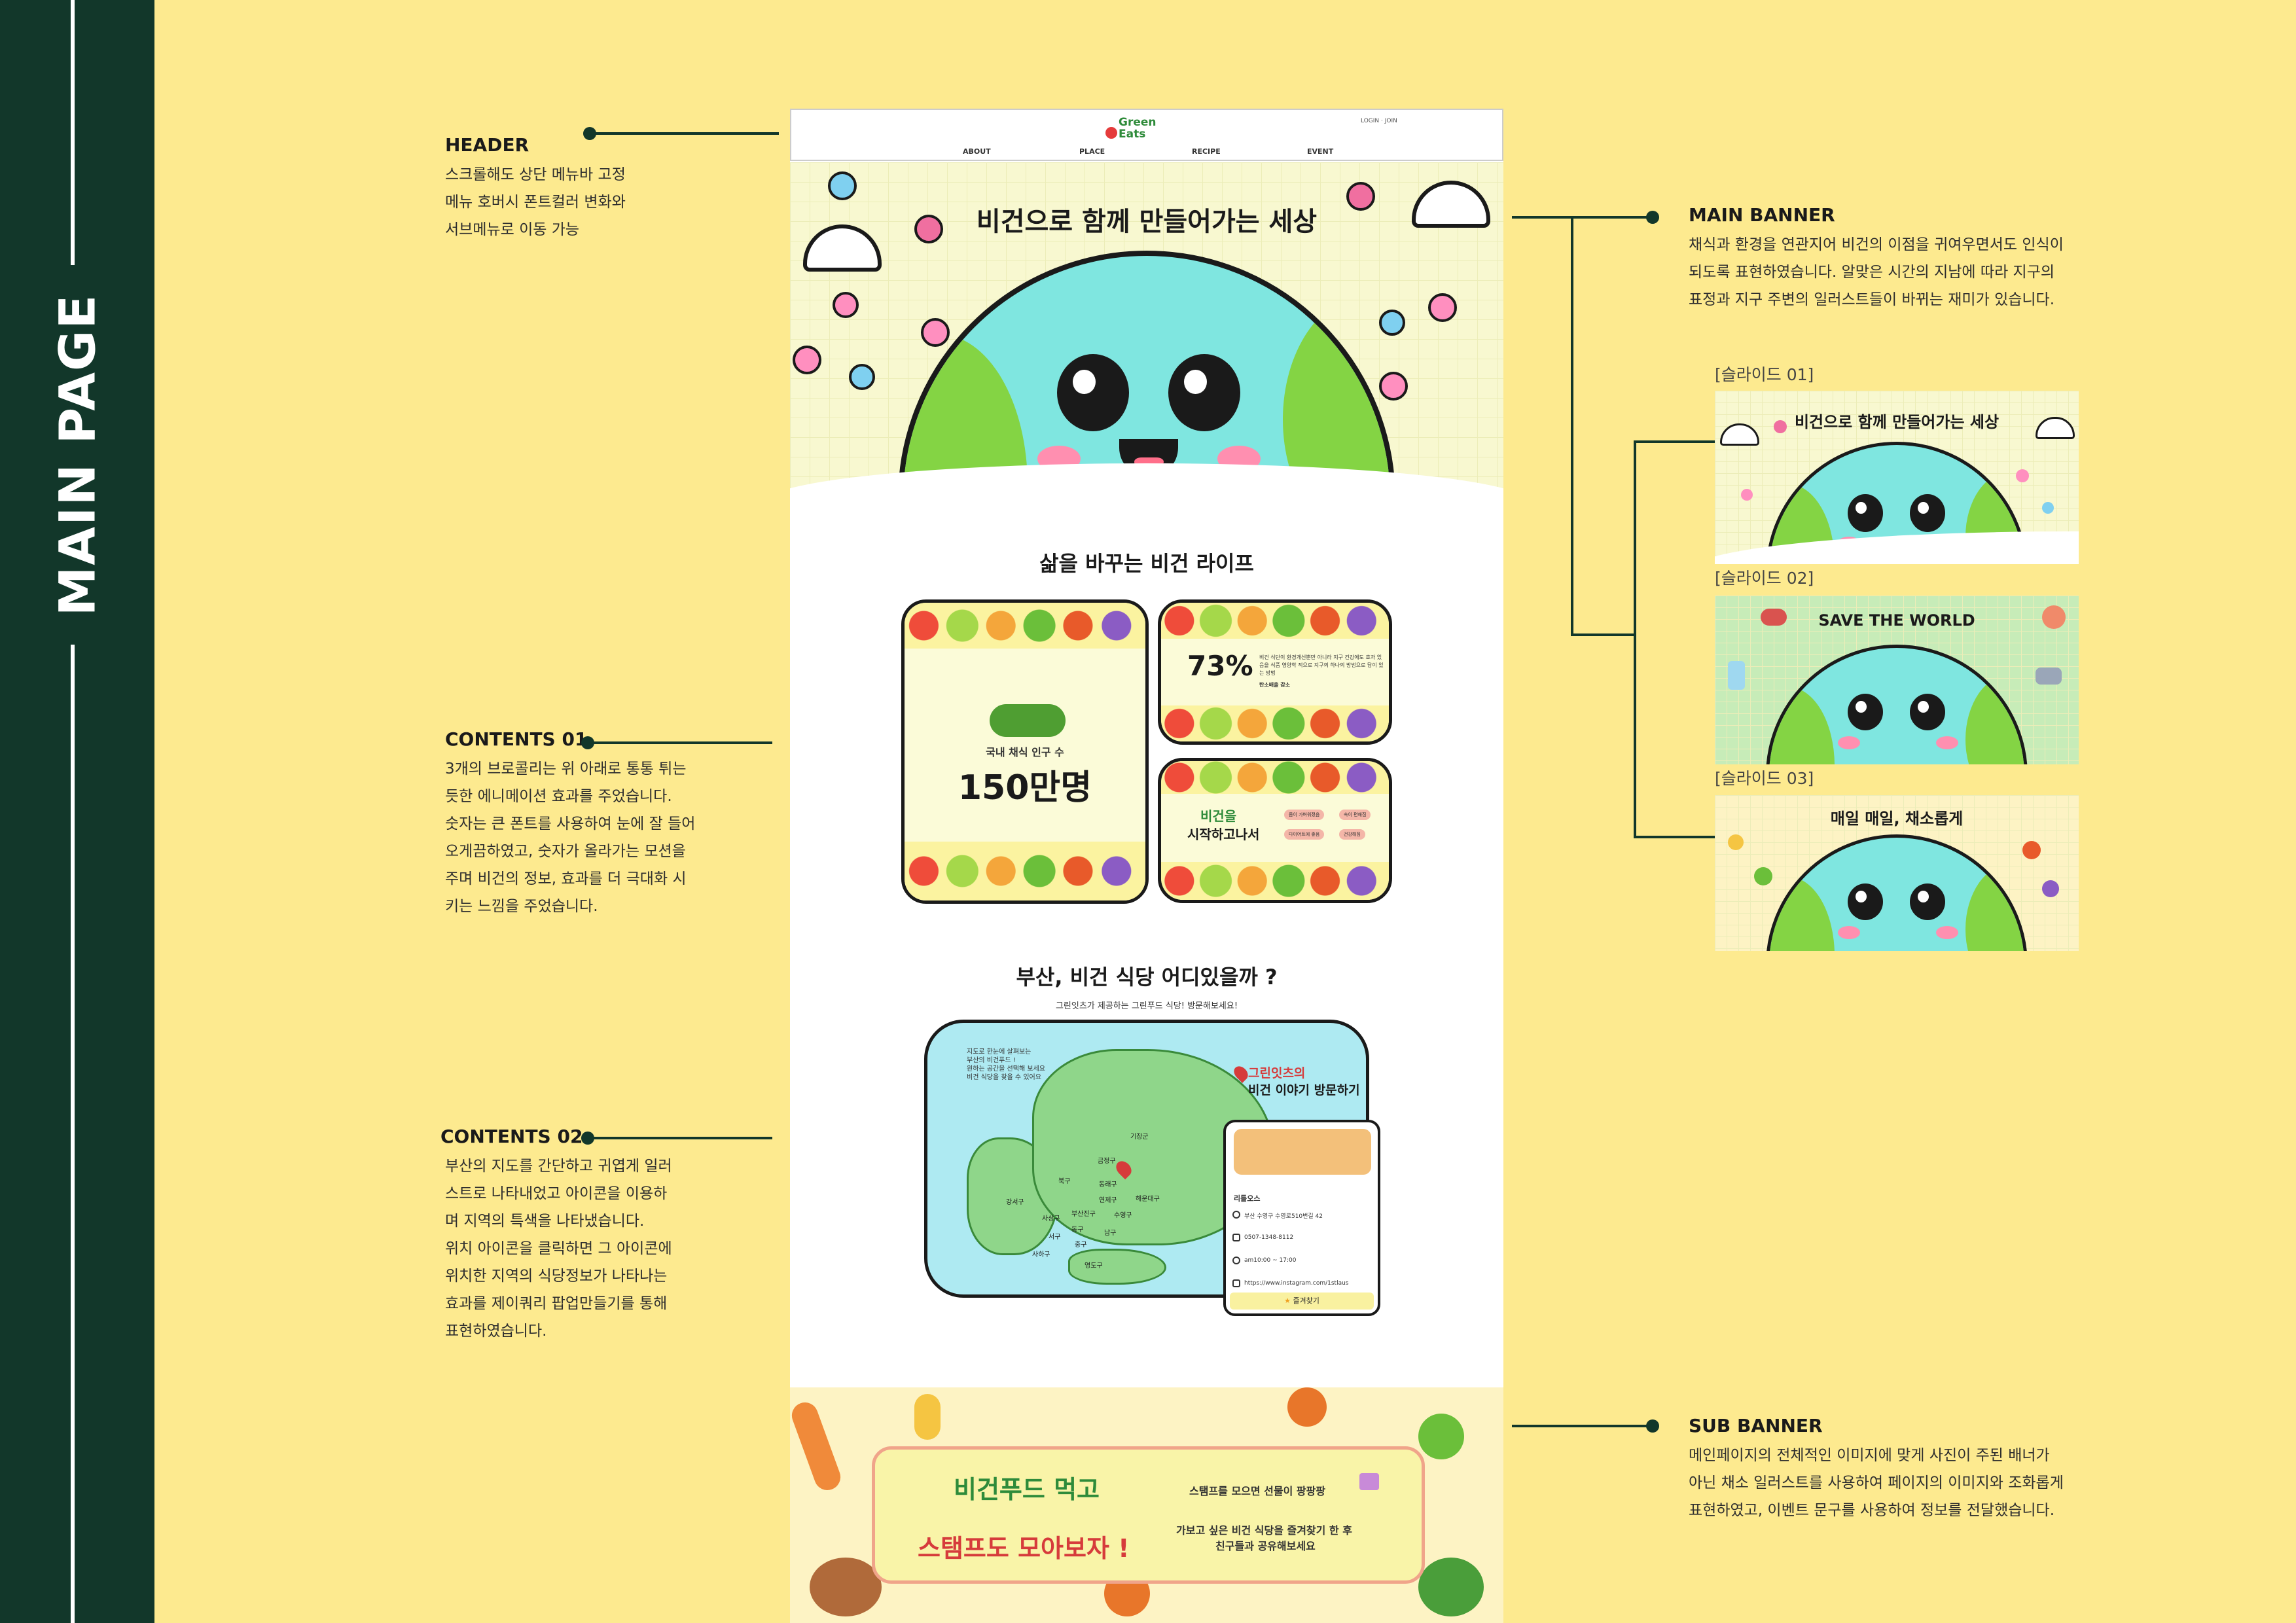 Image resolution: width=2296 pixels, height=1623 pixels. What do you see at coordinates (2049, 676) in the screenshot?
I see `can-icon` at bounding box center [2049, 676].